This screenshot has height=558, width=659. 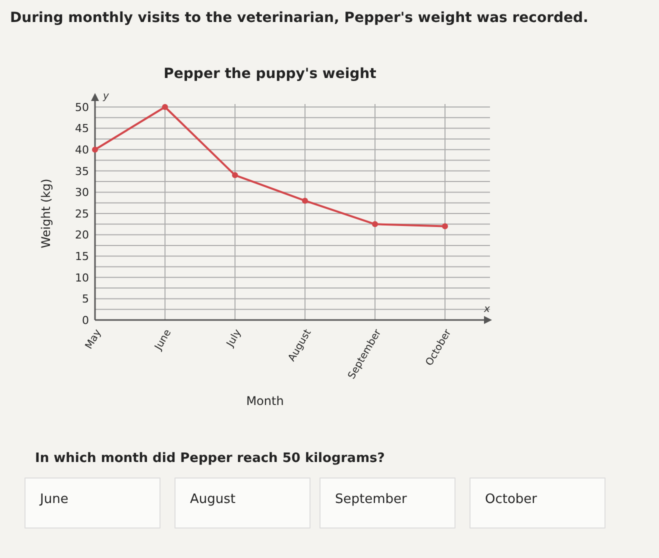 I want to click on annotation: x, so click(x=486, y=309).